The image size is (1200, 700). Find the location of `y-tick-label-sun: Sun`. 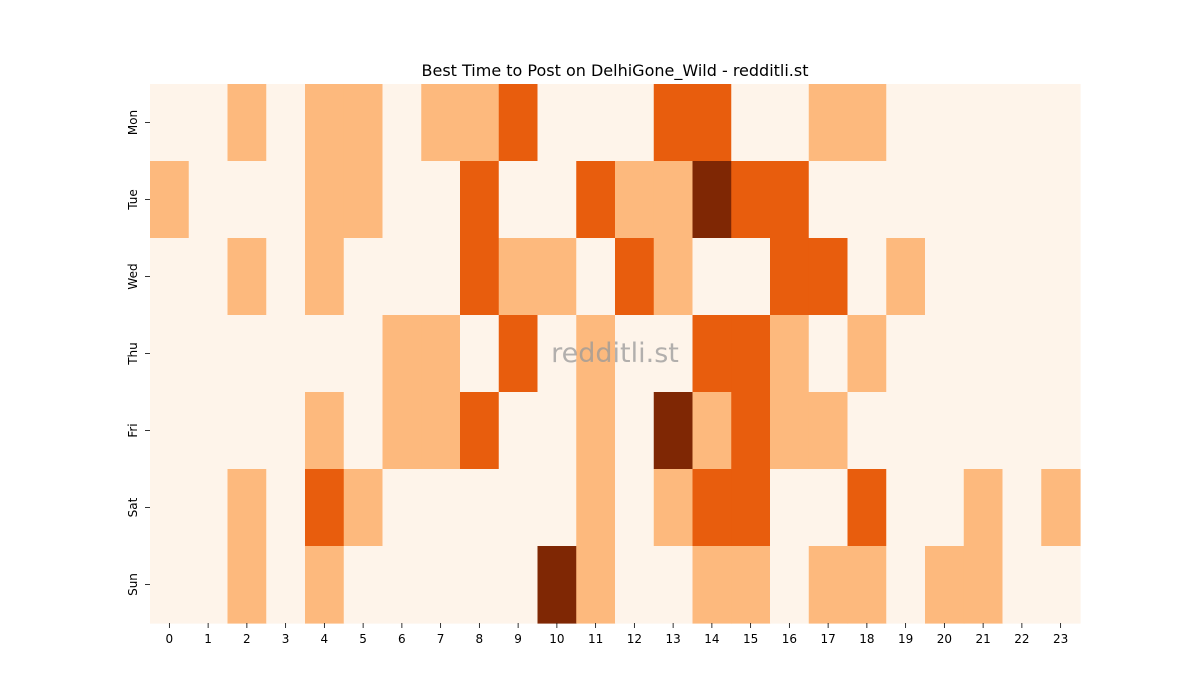

y-tick-label-sun: Sun is located at coordinates (133, 584).